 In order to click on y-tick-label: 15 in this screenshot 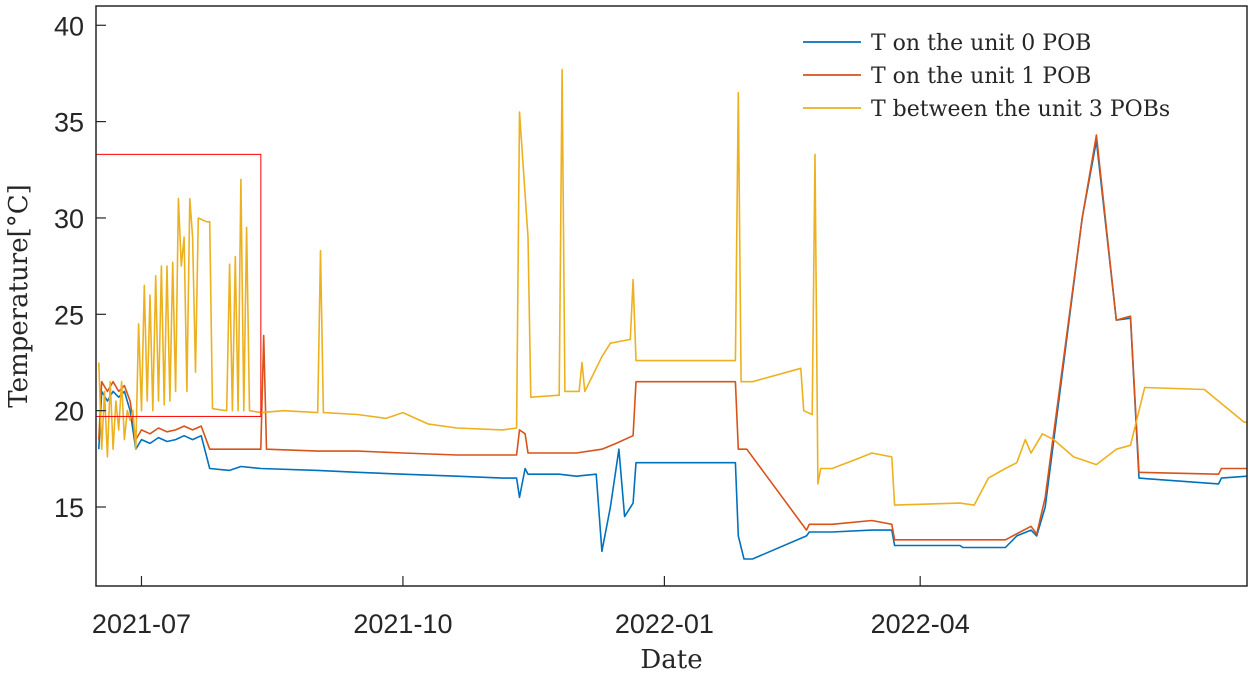, I will do `click(69, 508)`.